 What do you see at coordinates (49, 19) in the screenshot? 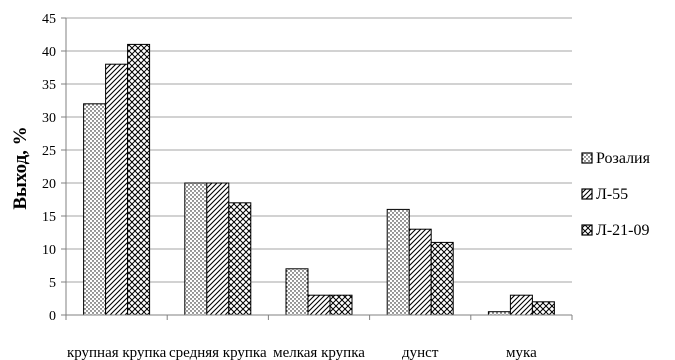
I see `y-tick-label: 45` at bounding box center [49, 19].